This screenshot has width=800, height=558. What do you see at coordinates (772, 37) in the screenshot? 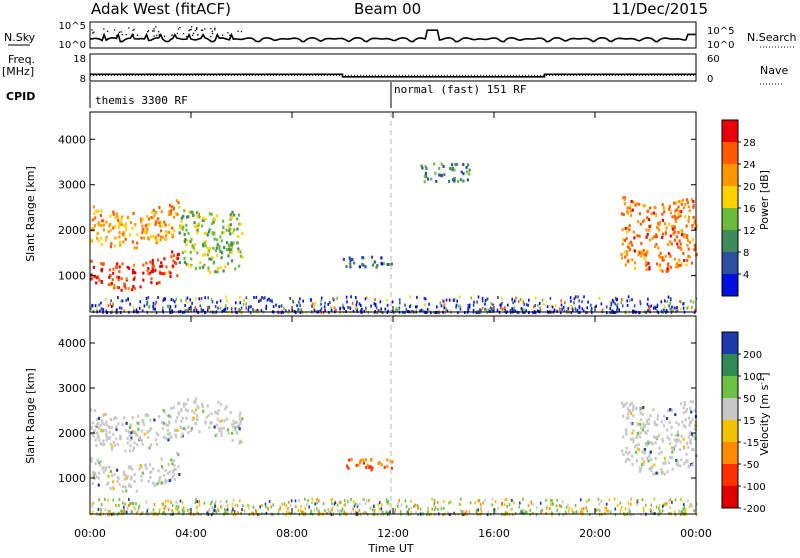
I see `nsearch-label: N.Search` at bounding box center [772, 37].